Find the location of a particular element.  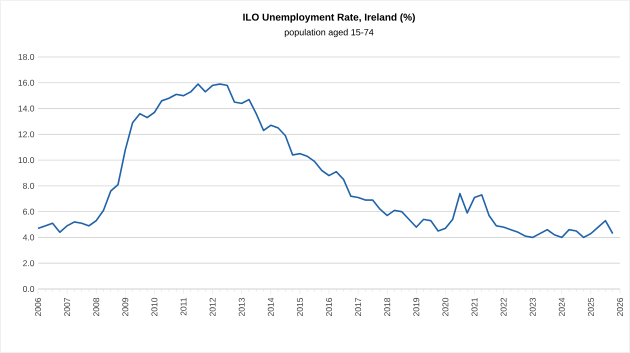

y-tick-label: 10.0 is located at coordinates (26, 160).